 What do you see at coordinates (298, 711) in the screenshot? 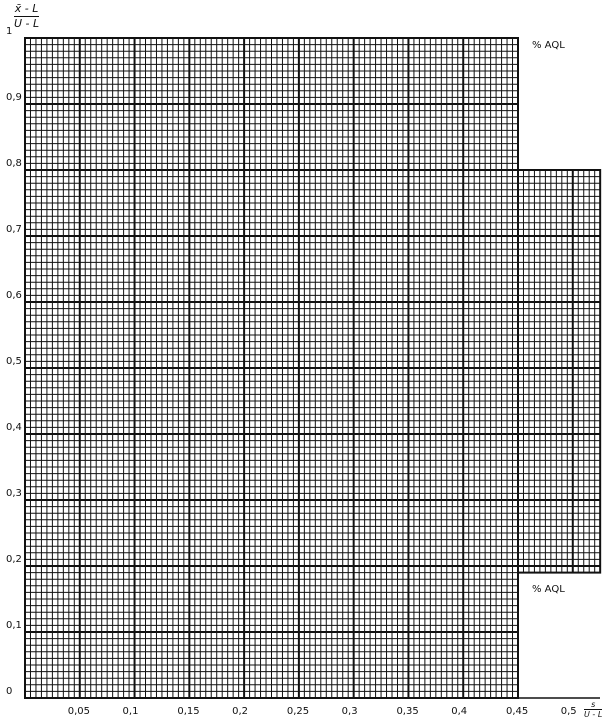
I see `x-tick-label: 0,25` at bounding box center [298, 711].